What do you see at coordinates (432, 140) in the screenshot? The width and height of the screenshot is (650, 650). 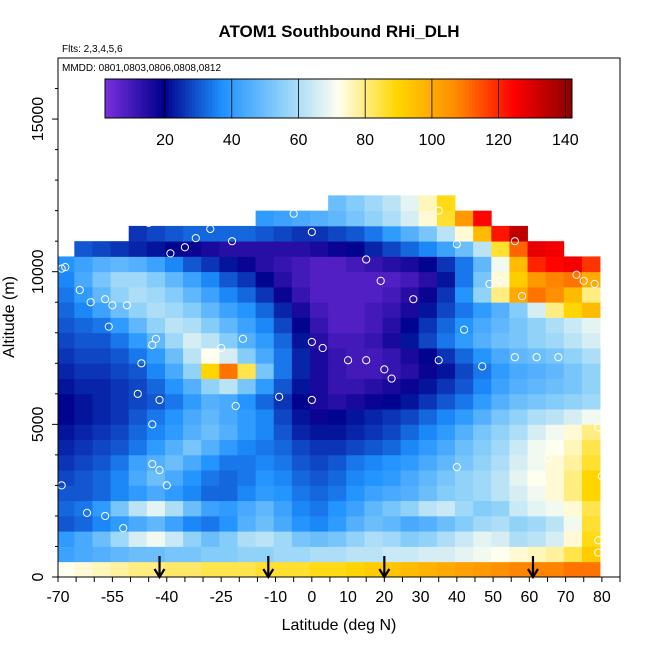 I see `colorbar-tick-label: 100` at bounding box center [432, 140].